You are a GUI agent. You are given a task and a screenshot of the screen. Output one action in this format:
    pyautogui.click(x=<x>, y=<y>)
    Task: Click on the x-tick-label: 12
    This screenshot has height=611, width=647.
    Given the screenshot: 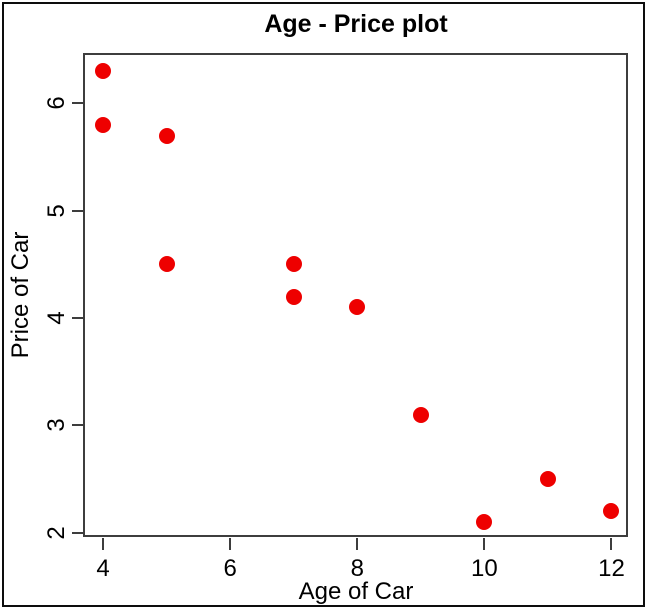 What is the action you would take?
    pyautogui.click(x=611, y=568)
    